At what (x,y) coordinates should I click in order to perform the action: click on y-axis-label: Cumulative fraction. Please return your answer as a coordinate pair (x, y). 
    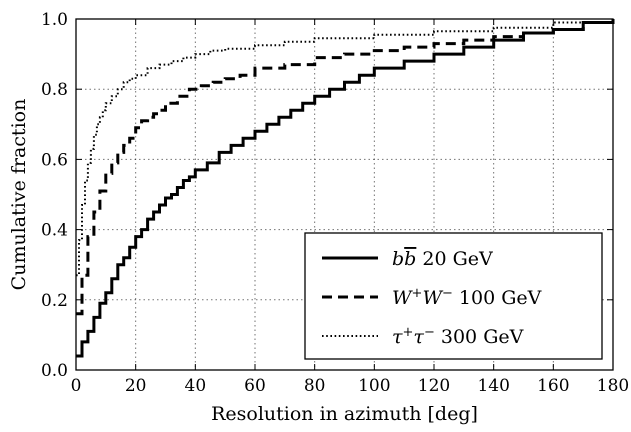
    Looking at the image, I should click on (19, 195).